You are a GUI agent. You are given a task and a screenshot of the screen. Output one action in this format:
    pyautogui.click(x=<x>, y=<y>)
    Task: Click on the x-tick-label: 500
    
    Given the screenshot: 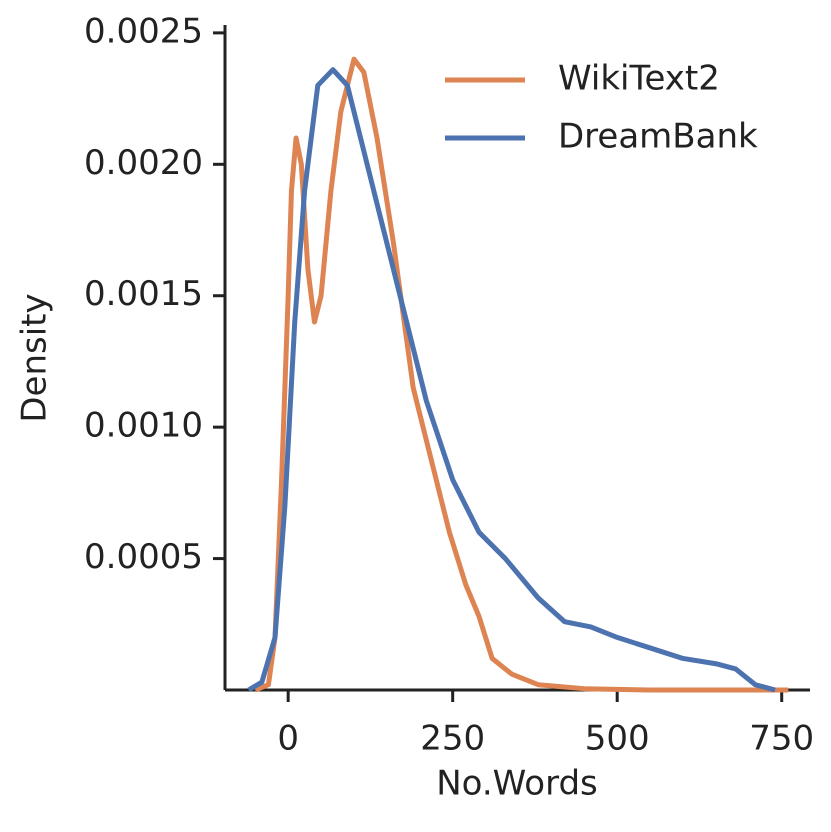 What is the action you would take?
    pyautogui.click(x=617, y=739)
    